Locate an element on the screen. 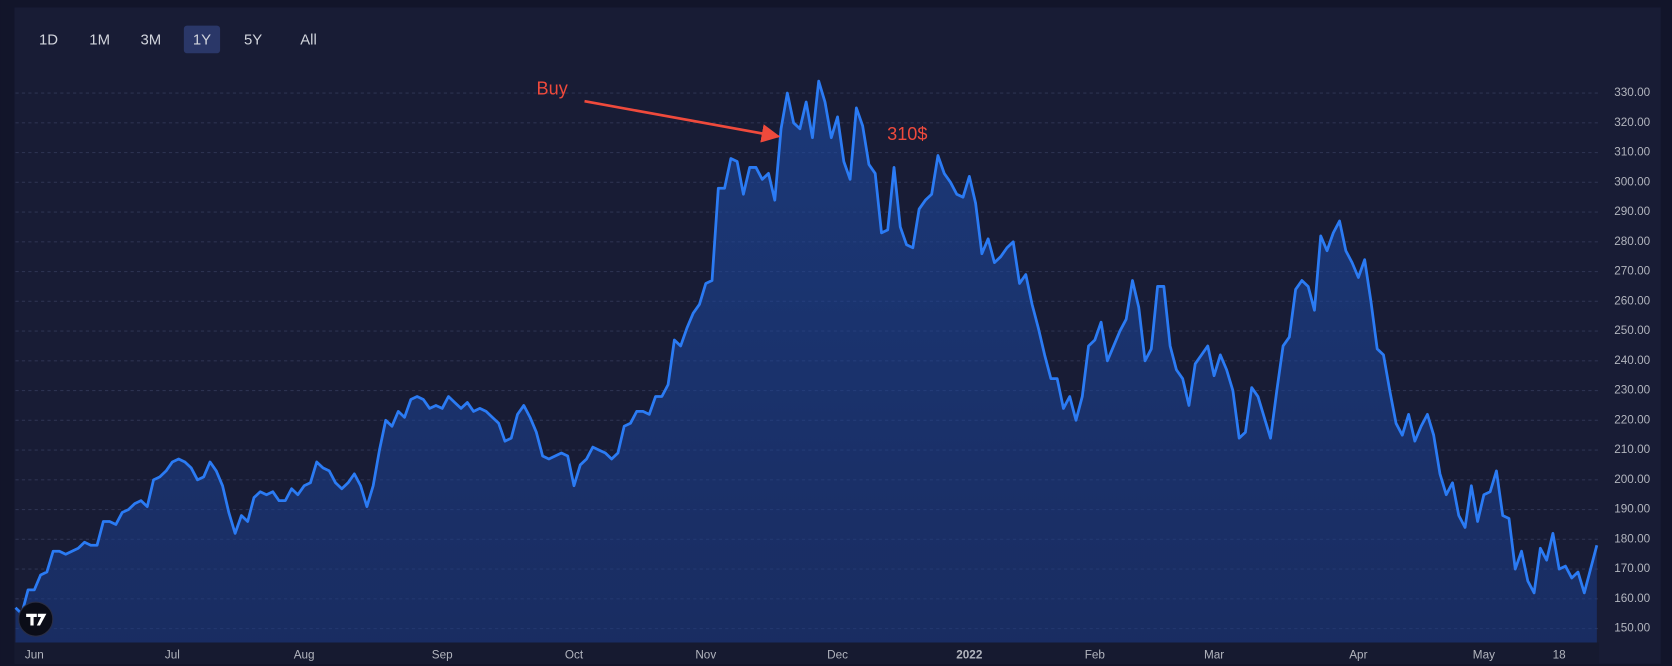 This screenshot has width=1672, height=666. annotation-price: 310$ is located at coordinates (907, 134).